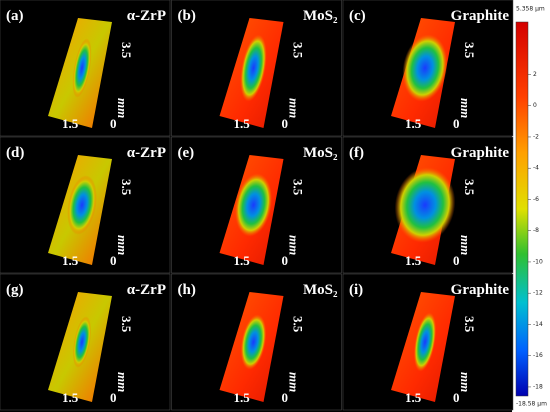 The height and width of the screenshot is (412, 550). I want to click on panel-label: (f), so click(356, 153).